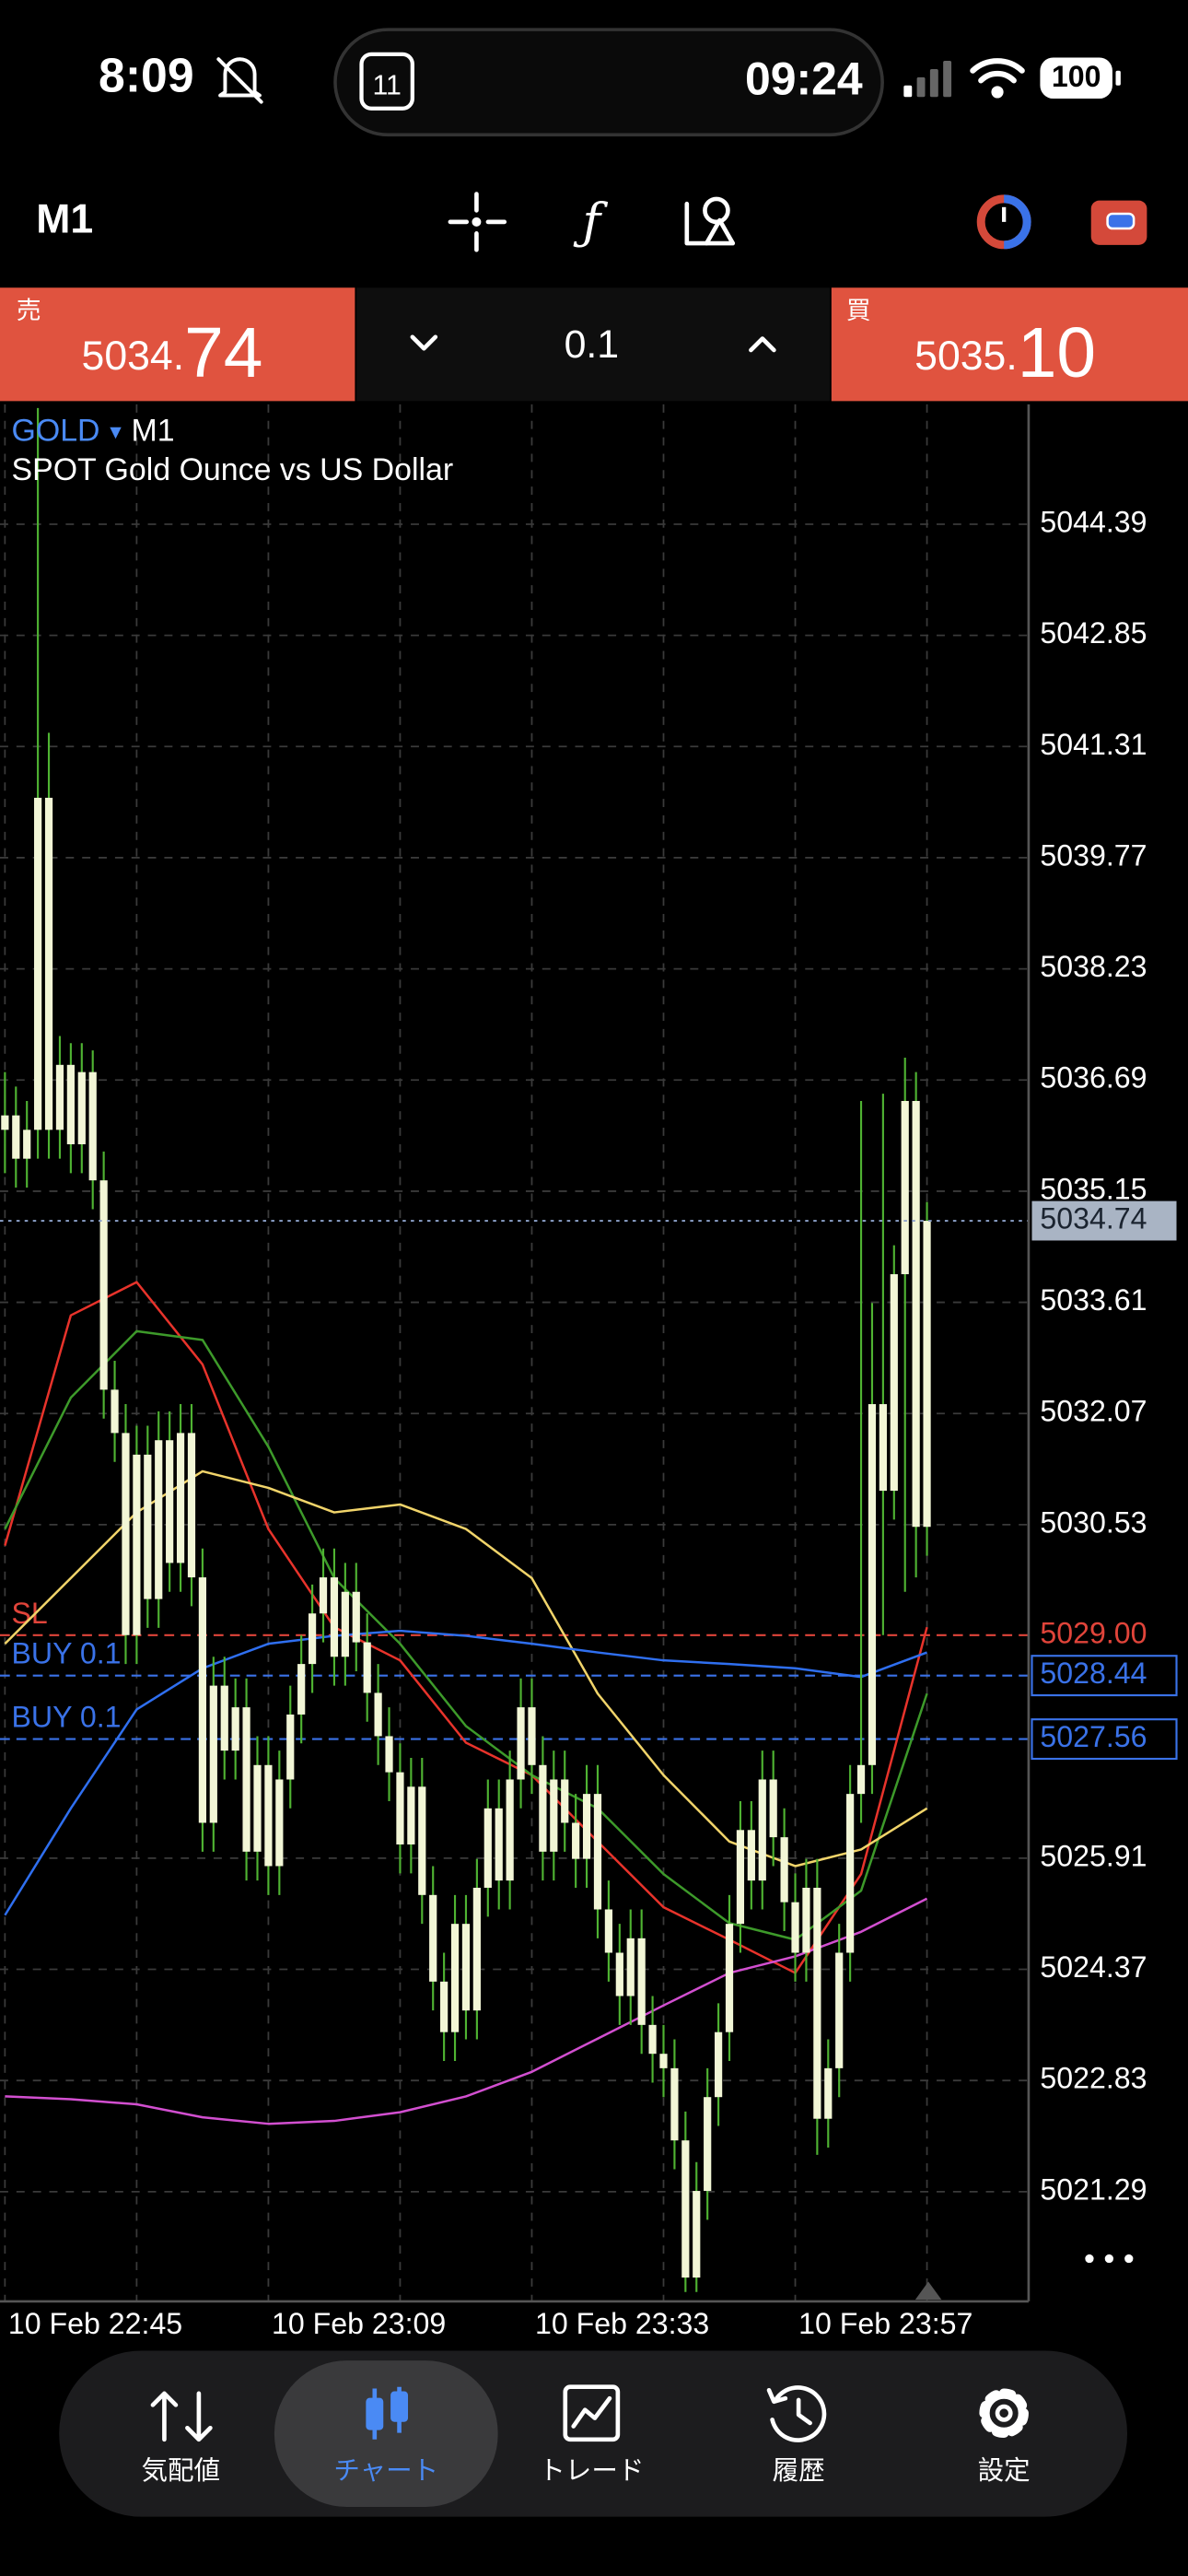  What do you see at coordinates (1093, 967) in the screenshot?
I see `y-tick-label: 5038.23` at bounding box center [1093, 967].